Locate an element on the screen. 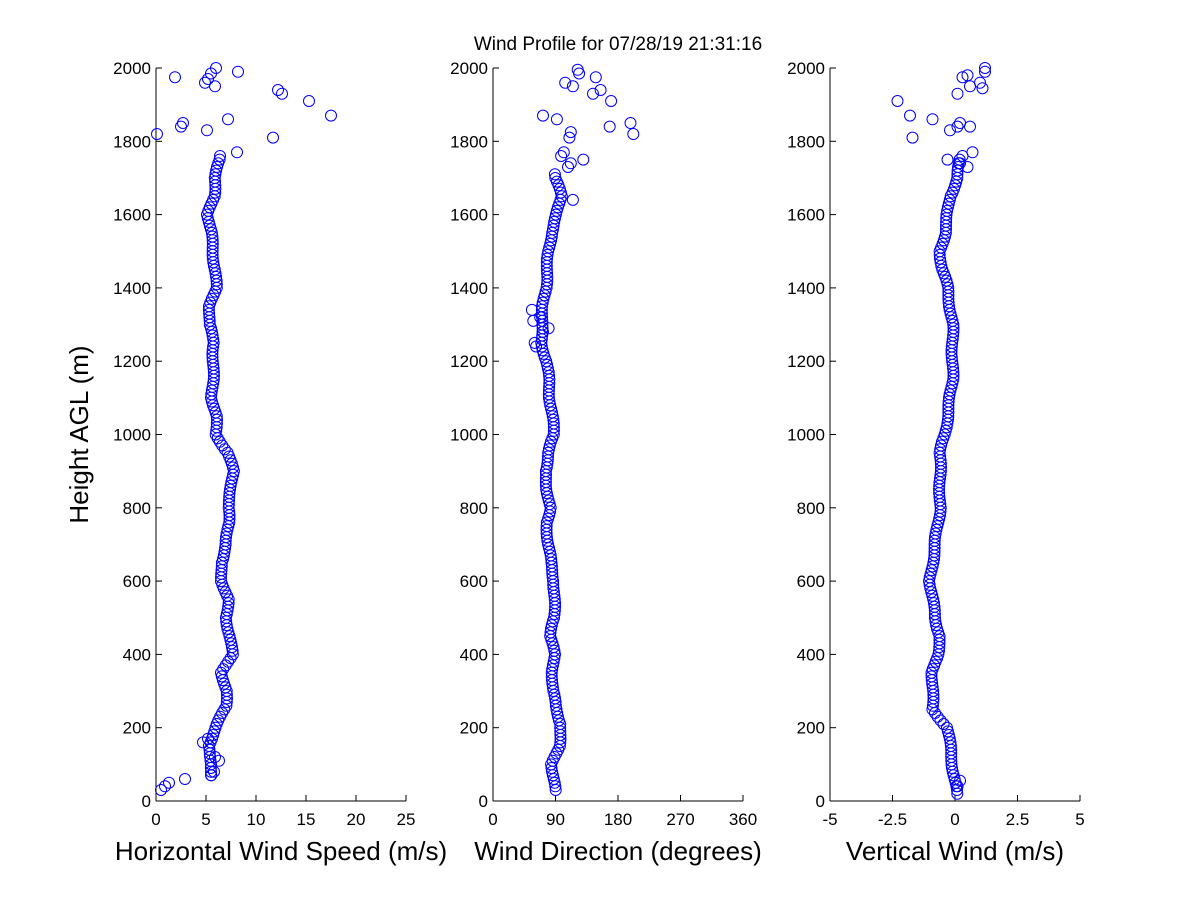  direction-xtick-label: 90 is located at coordinates (555, 819).